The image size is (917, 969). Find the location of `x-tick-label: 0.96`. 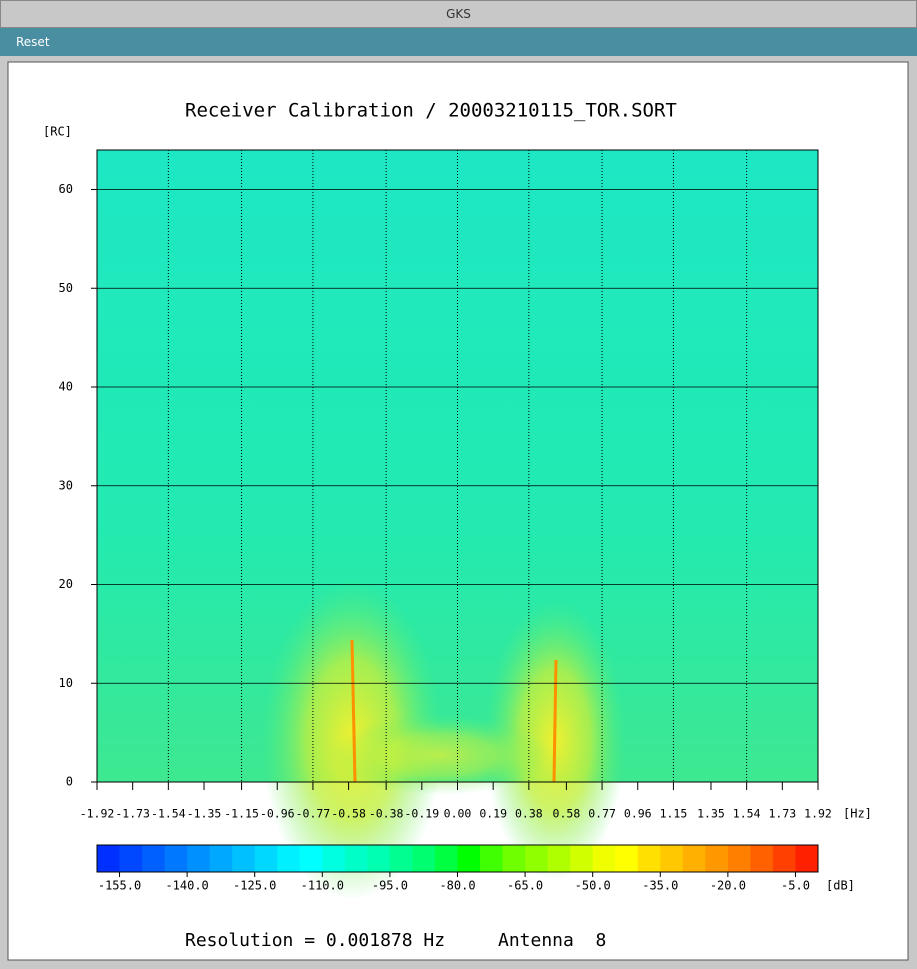

x-tick-label: 0.96 is located at coordinates (638, 814).